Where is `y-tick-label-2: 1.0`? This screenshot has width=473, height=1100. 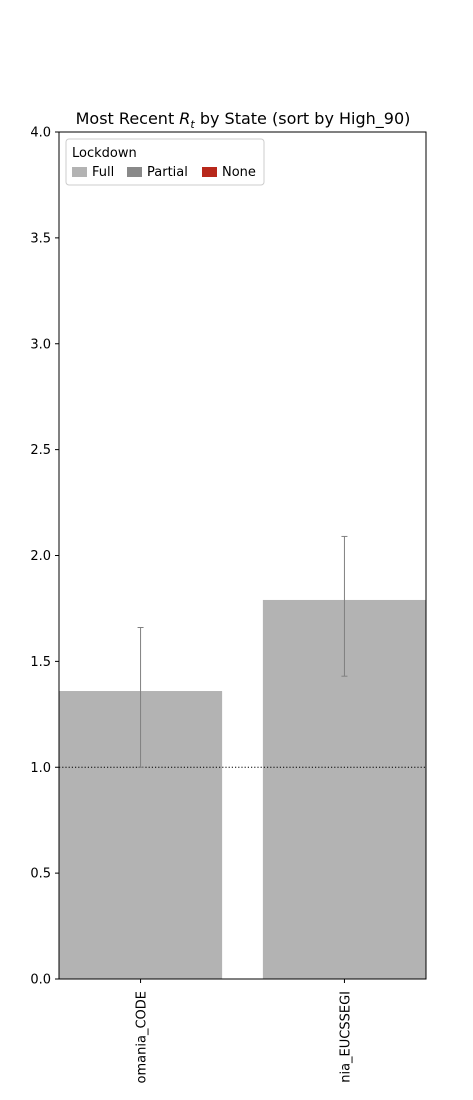 y-tick-label-2: 1.0 is located at coordinates (40, 768).